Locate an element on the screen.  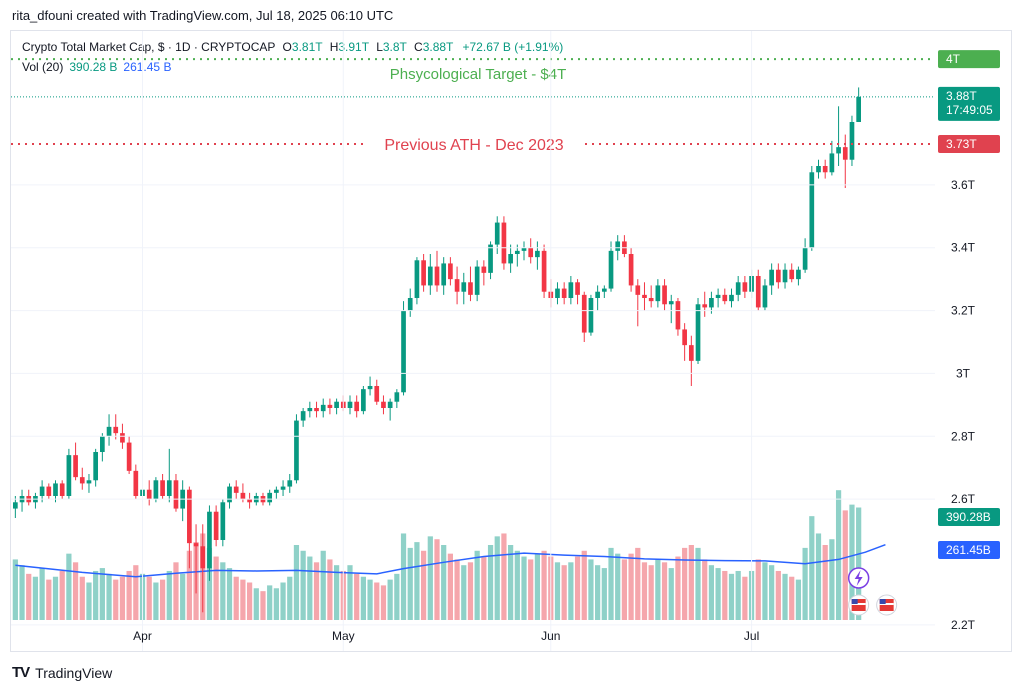
footer-brand: TV TradingView is located at coordinates (62, 672).